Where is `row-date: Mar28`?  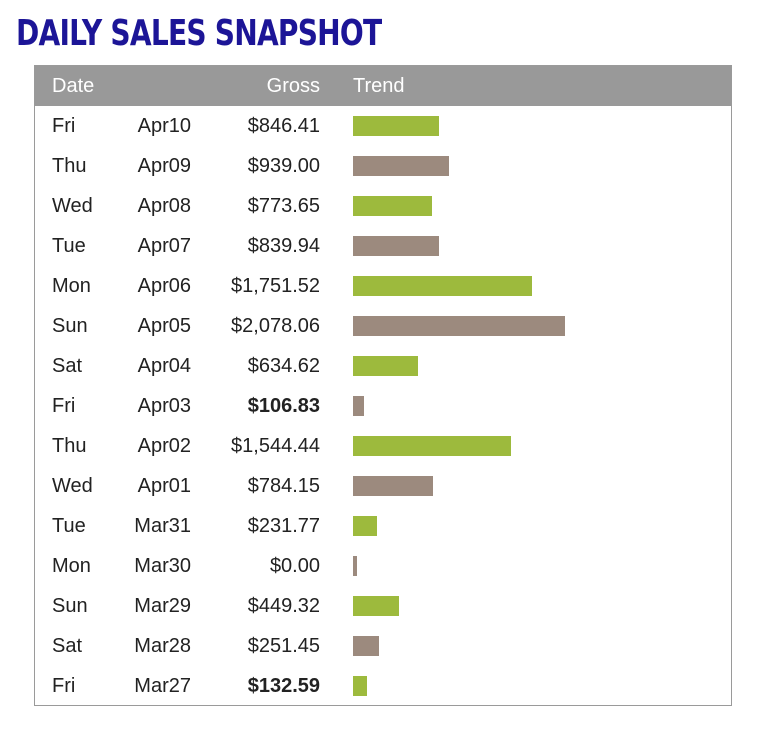
row-date: Mar28 is located at coordinates (162, 646).